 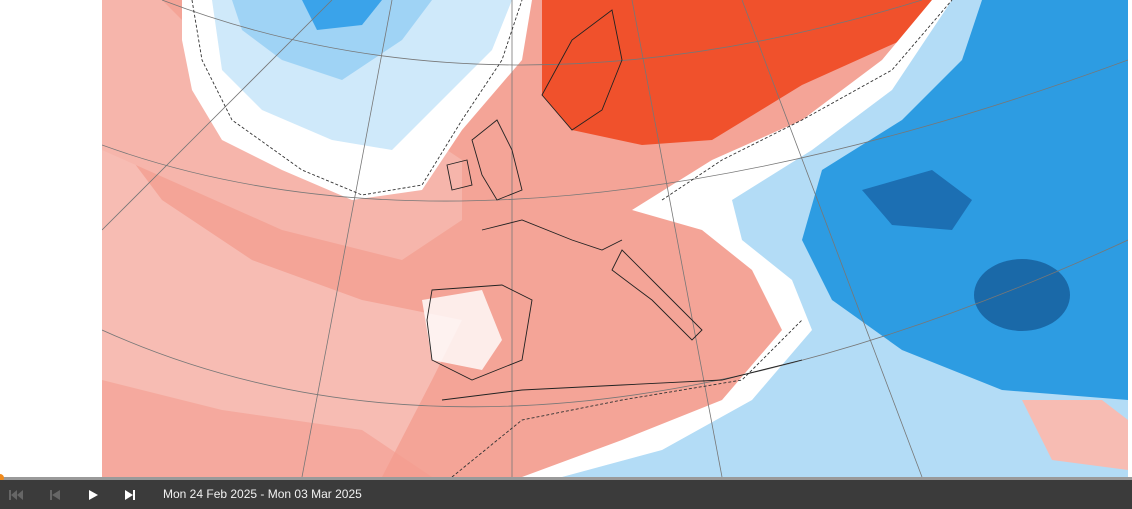 I want to click on play-icon, so click(x=93, y=494).